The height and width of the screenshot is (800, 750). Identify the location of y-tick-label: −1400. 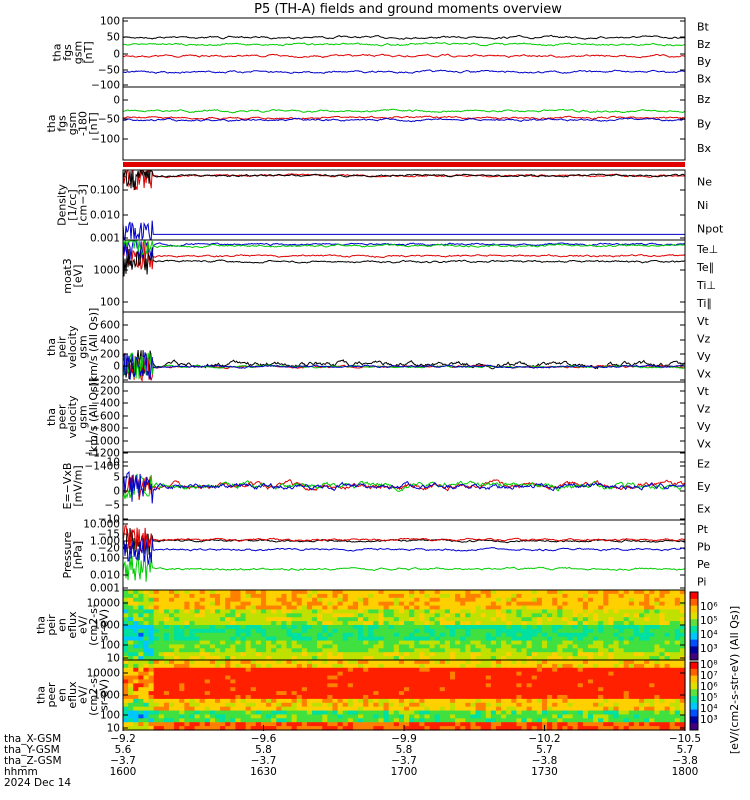
(102, 467).